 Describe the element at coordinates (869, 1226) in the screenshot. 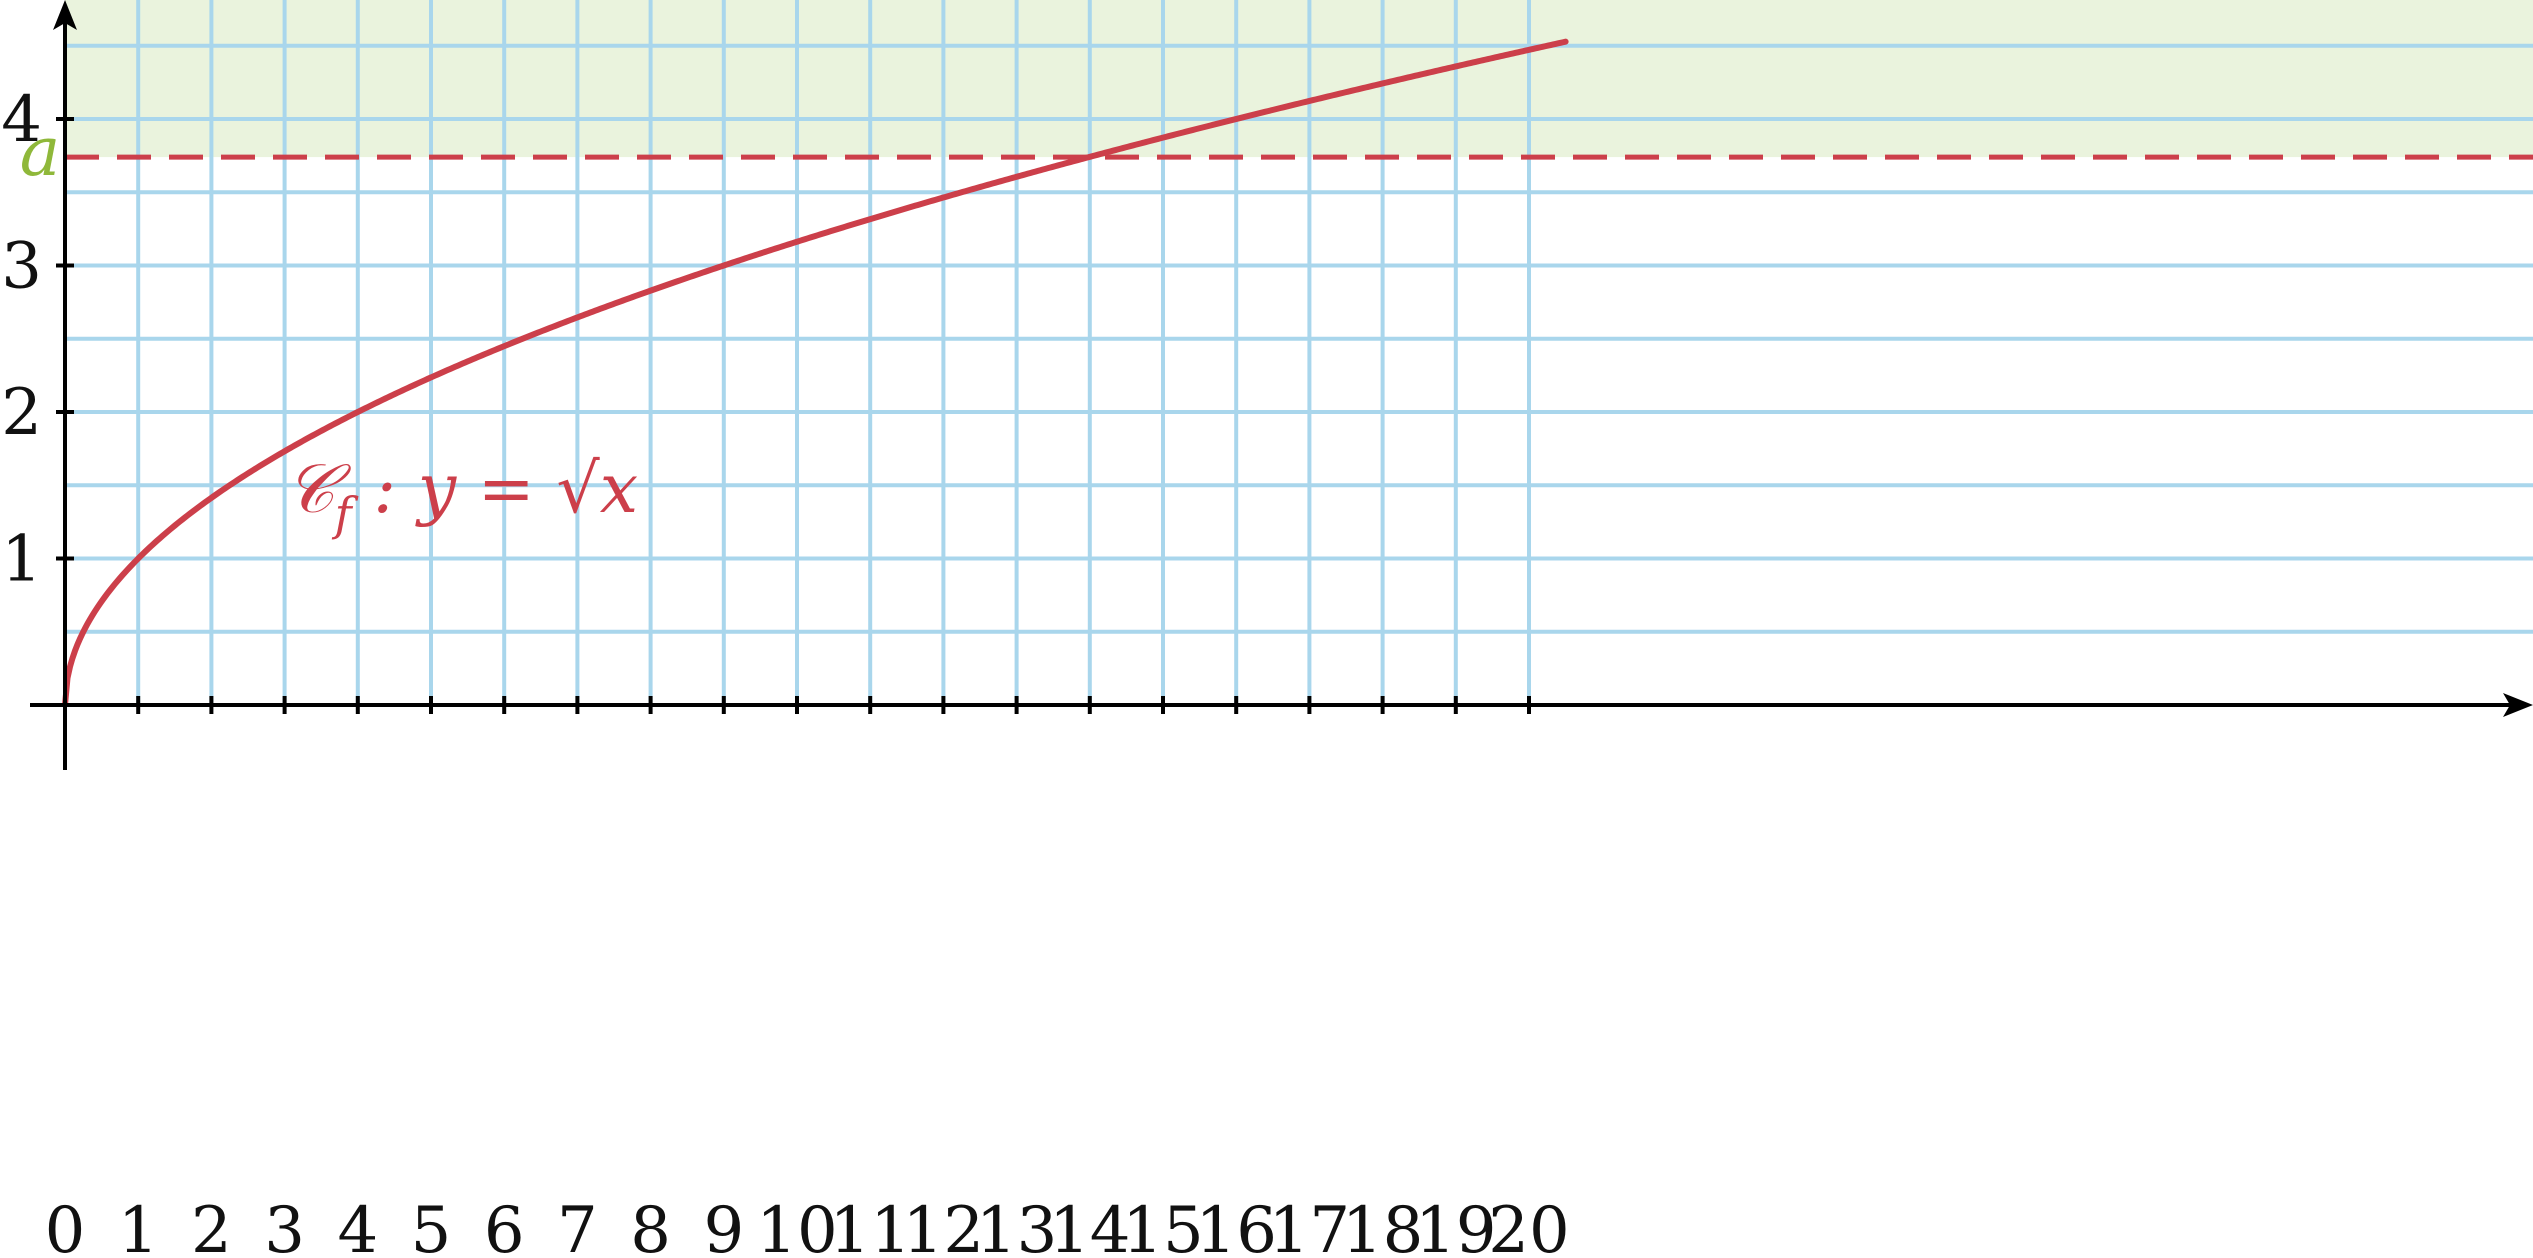

I see `x-tick-label: 11` at that location.